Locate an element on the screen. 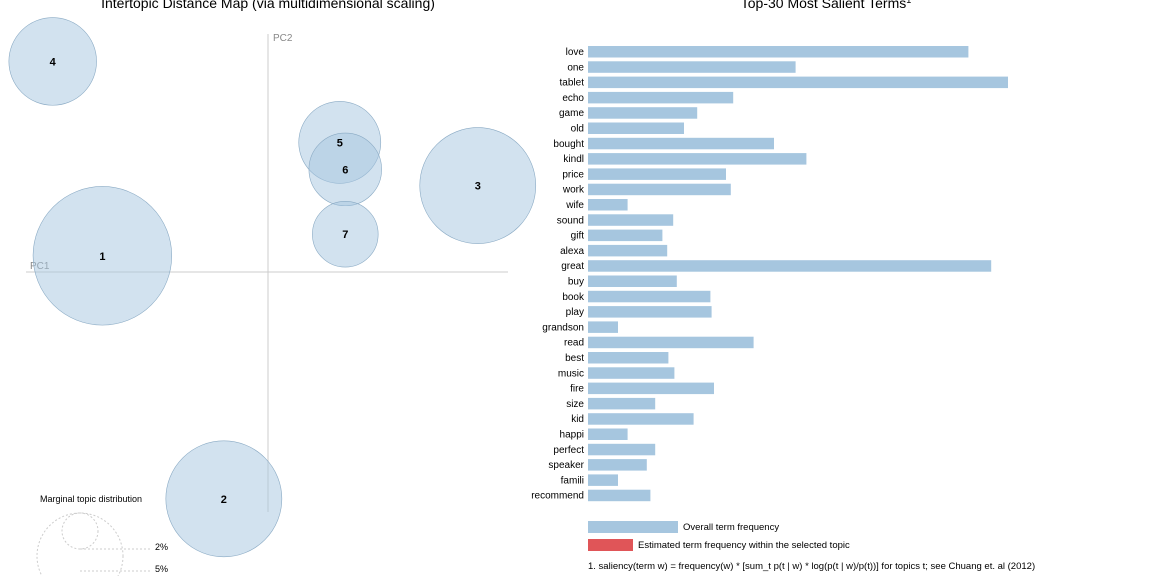 This screenshot has height=576, width=1166. term-bar-bought is located at coordinates (681, 143).